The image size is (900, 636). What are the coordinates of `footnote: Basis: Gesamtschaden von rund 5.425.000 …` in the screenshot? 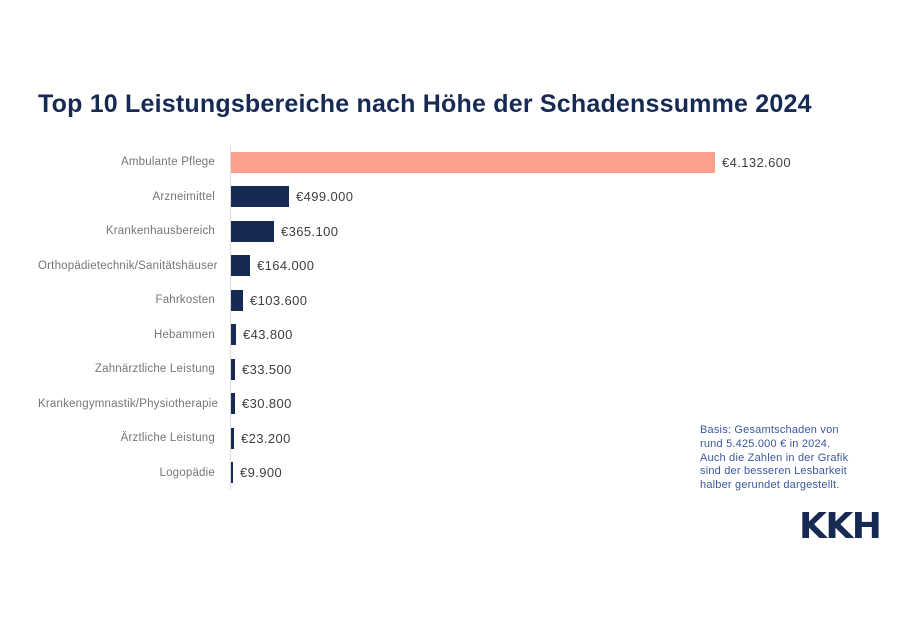 It's located at (774, 458).